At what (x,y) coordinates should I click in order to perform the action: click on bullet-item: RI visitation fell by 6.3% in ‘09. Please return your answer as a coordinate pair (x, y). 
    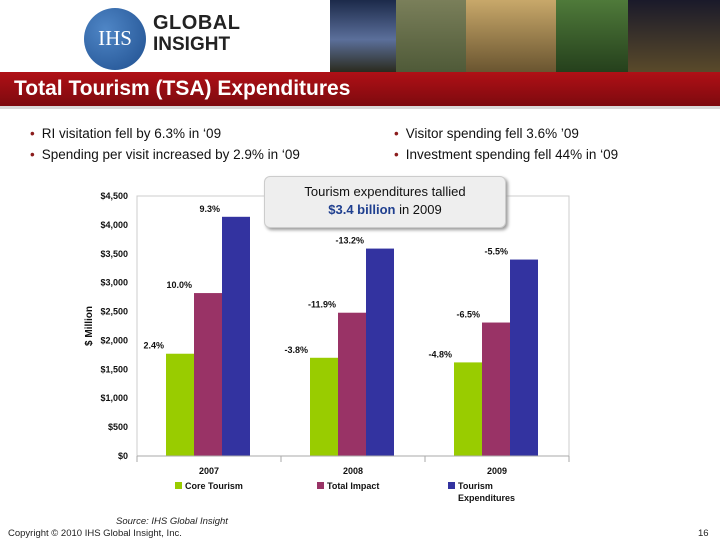
    Looking at the image, I should click on (165, 133).